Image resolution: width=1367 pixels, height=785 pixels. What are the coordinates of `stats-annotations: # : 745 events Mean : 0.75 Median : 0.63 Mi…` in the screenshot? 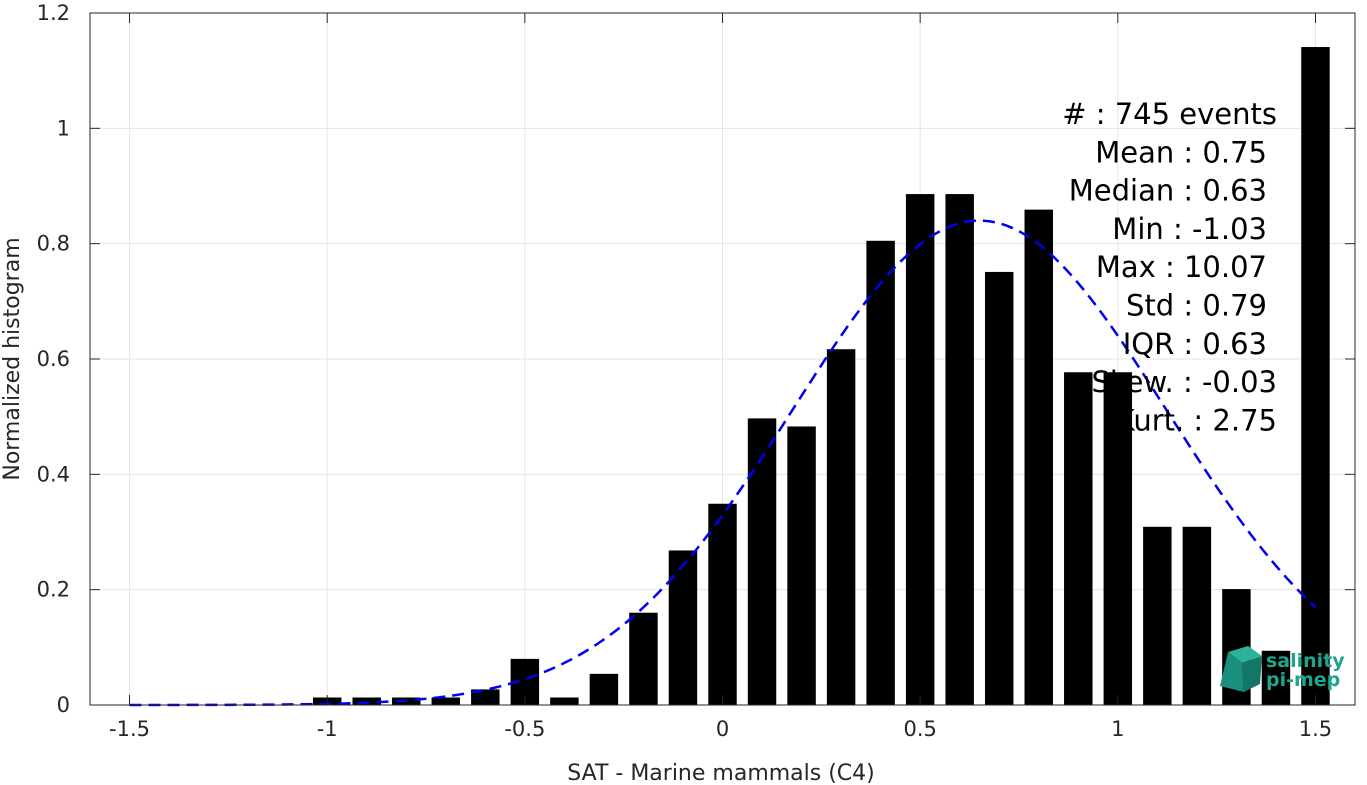 It's located at (1169, 267).